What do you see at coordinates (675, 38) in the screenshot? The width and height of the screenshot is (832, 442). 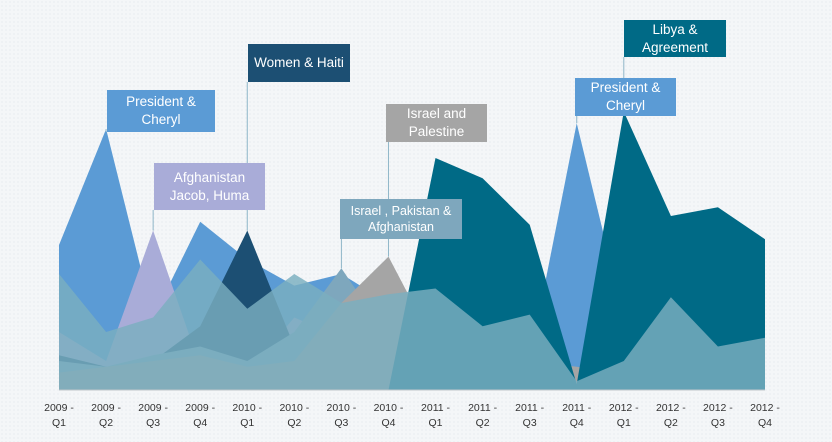 I see `callout-libya-agreement: Libya & Agreement` at bounding box center [675, 38].